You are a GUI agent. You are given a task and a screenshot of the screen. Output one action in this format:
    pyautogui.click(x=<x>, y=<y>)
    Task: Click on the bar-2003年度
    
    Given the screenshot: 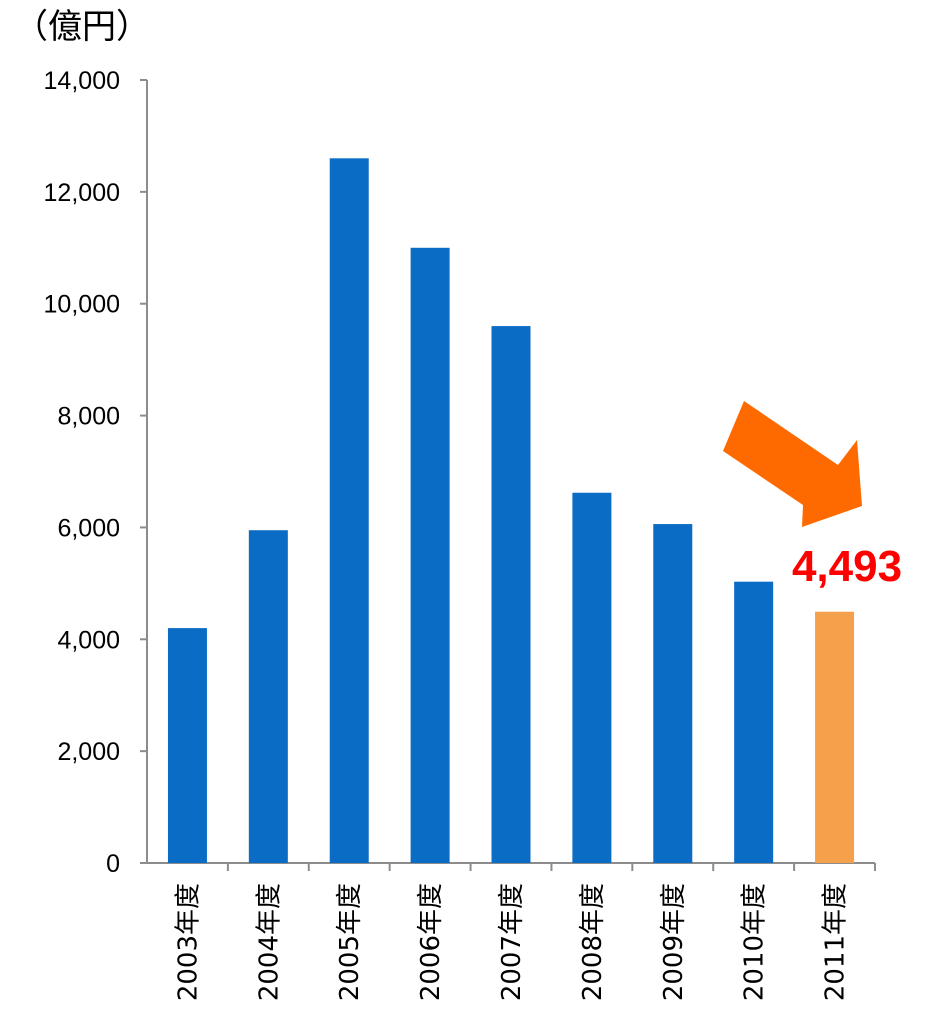 What is the action you would take?
    pyautogui.click(x=187, y=745)
    